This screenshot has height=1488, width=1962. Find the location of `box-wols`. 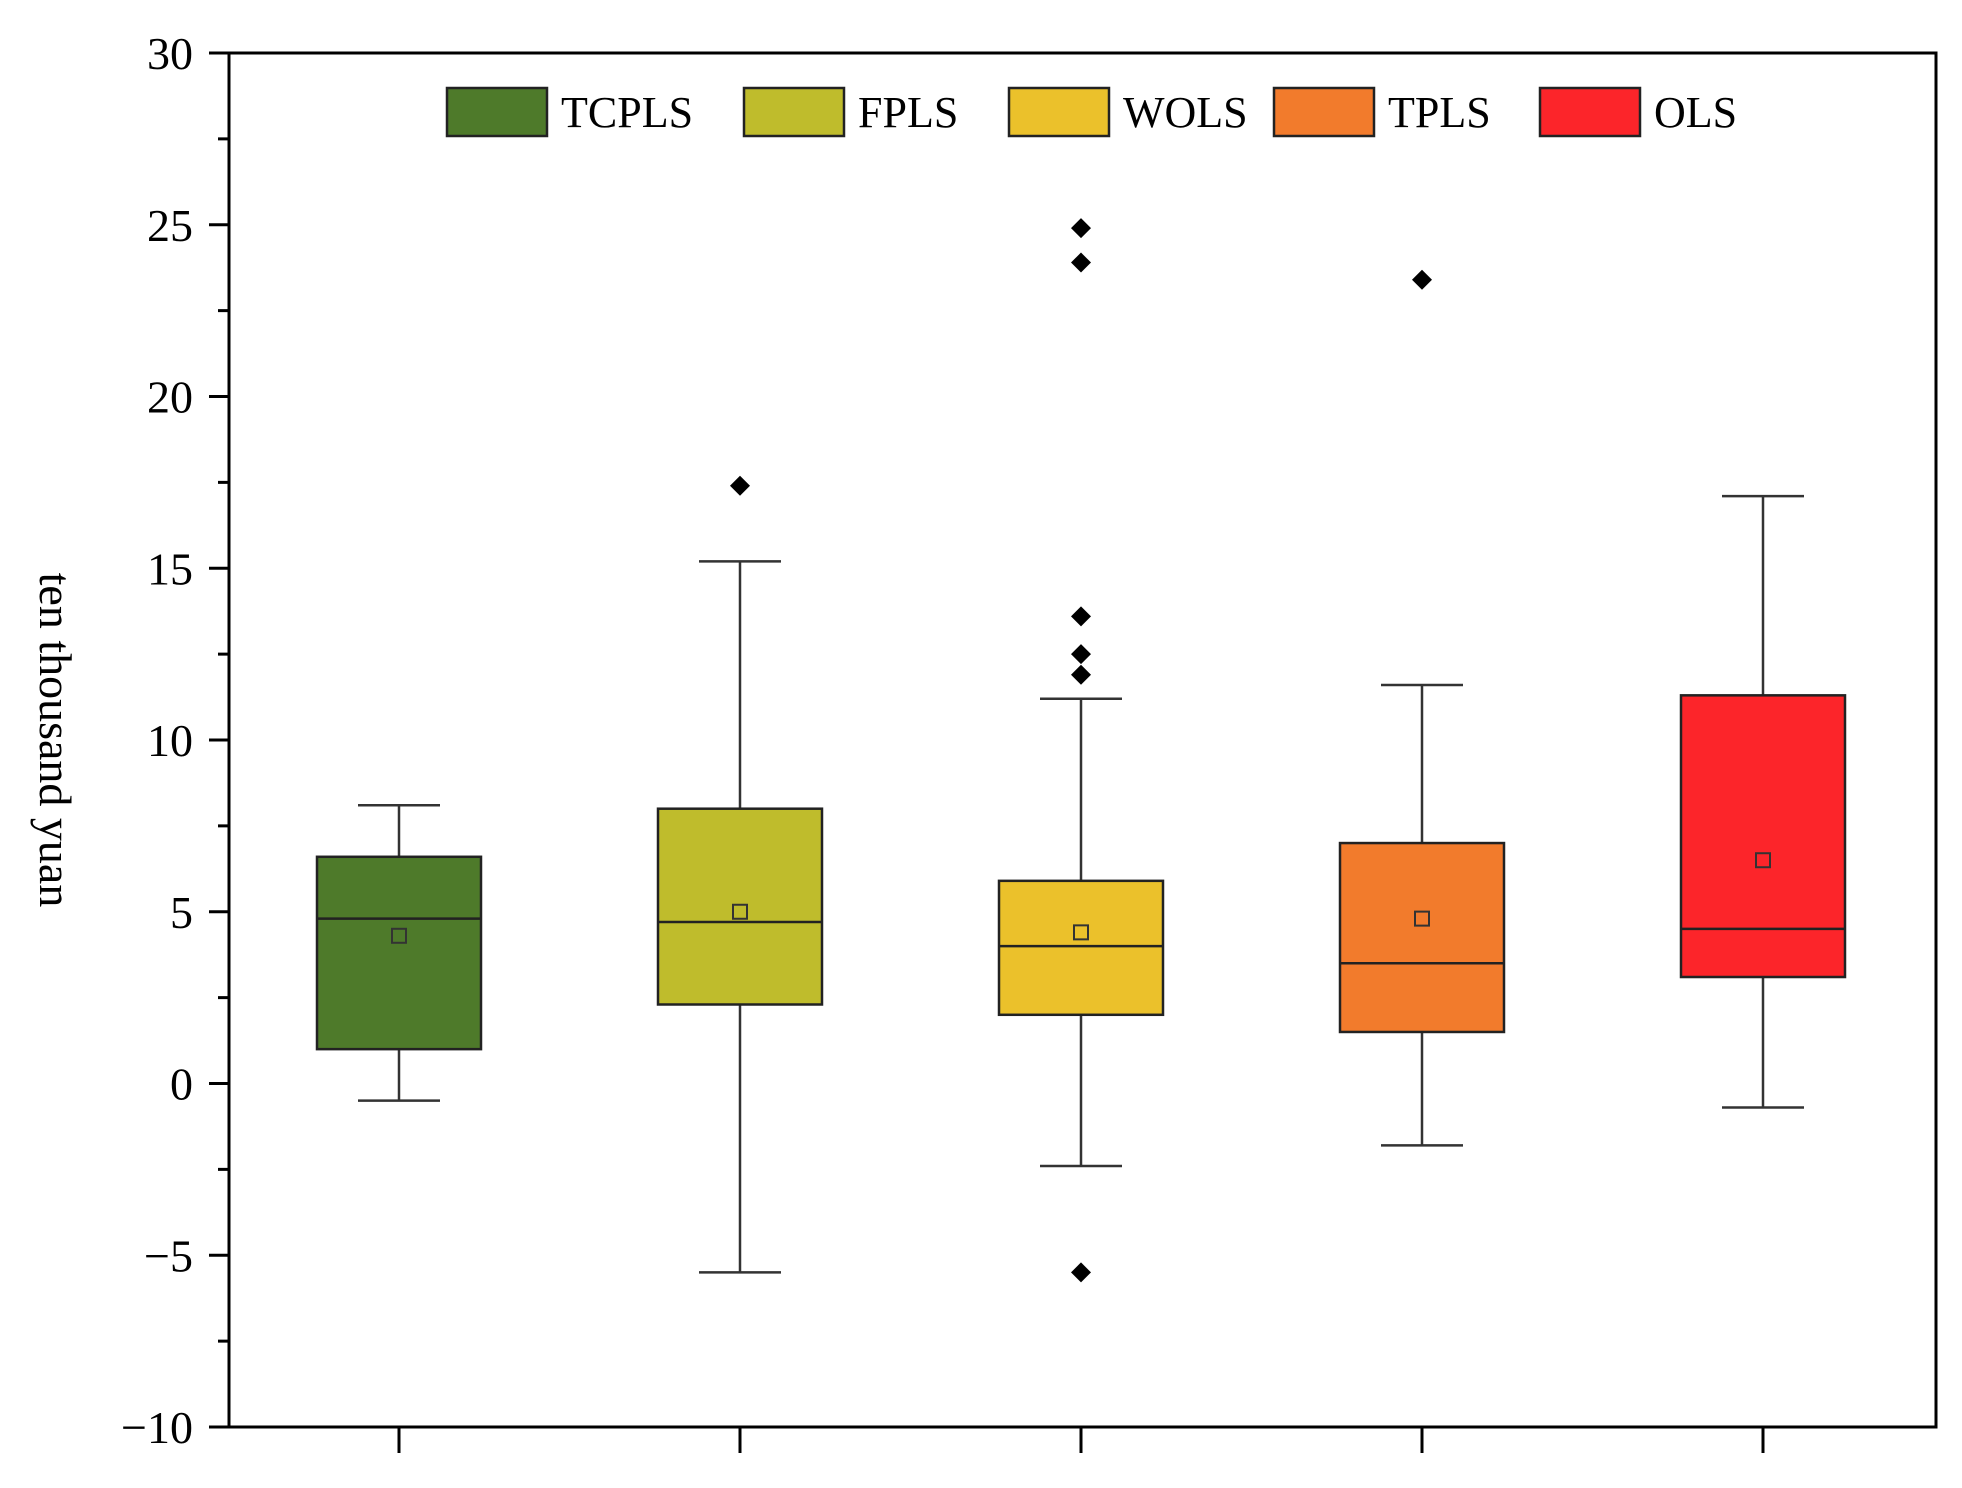

box-wols is located at coordinates (1081, 750).